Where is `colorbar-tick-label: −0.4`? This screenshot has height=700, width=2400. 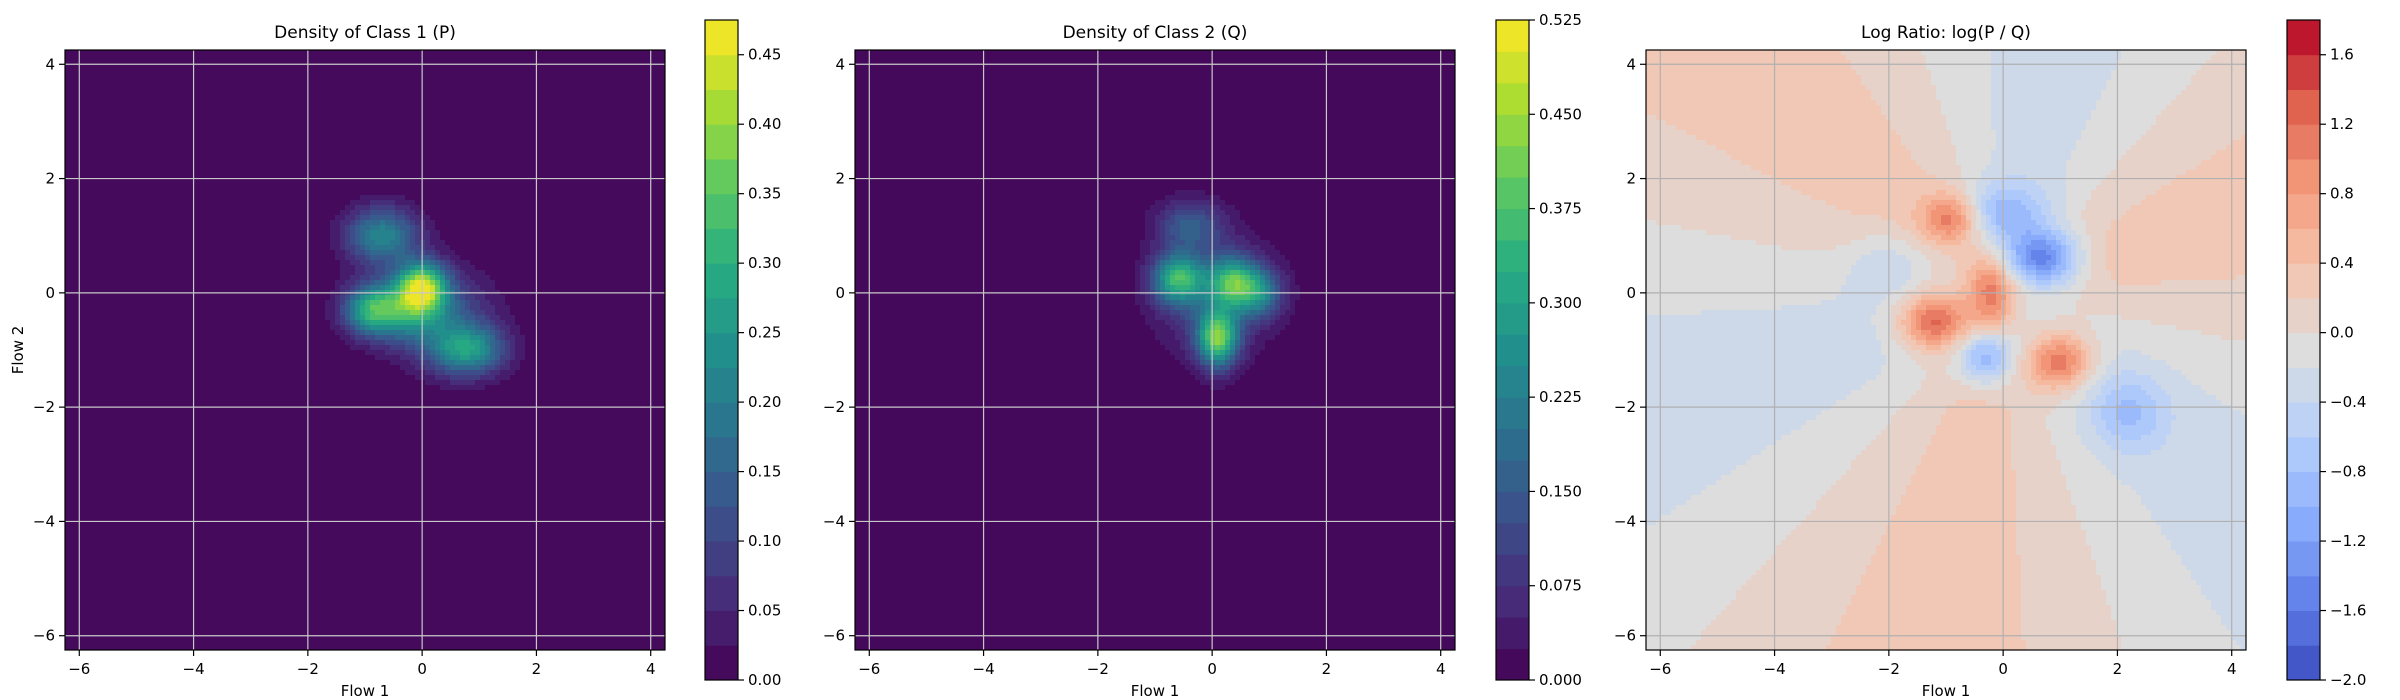
colorbar-tick-label: −0.4 is located at coordinates (2348, 402).